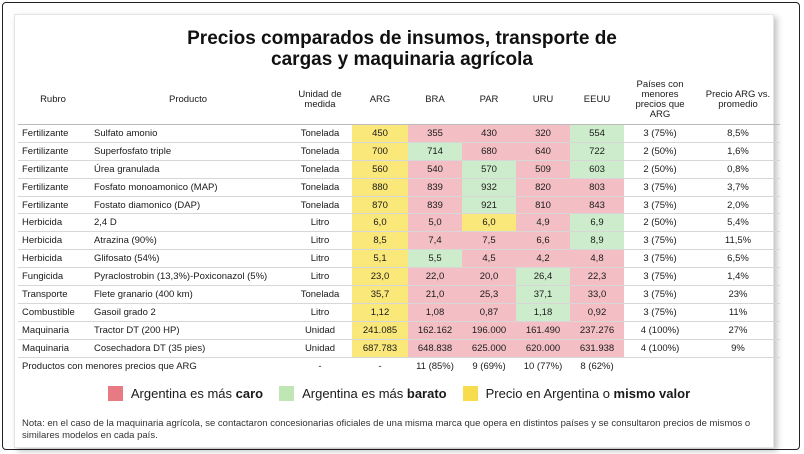 This screenshot has width=804, height=454. Describe the element at coordinates (489, 100) in the screenshot. I see `col-header-par: PAR` at that location.